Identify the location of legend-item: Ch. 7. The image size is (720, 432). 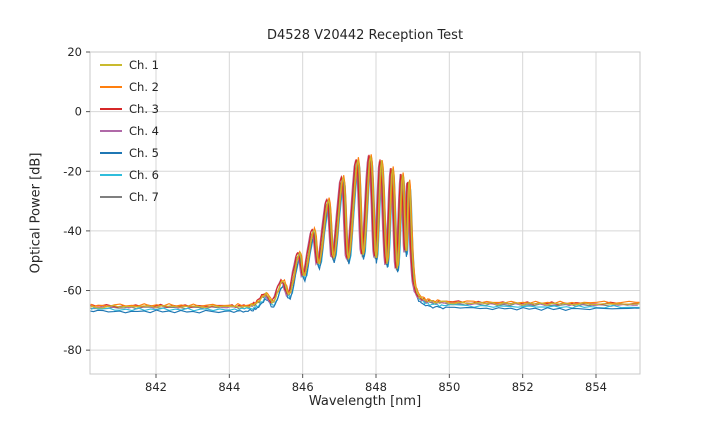
(129, 197).